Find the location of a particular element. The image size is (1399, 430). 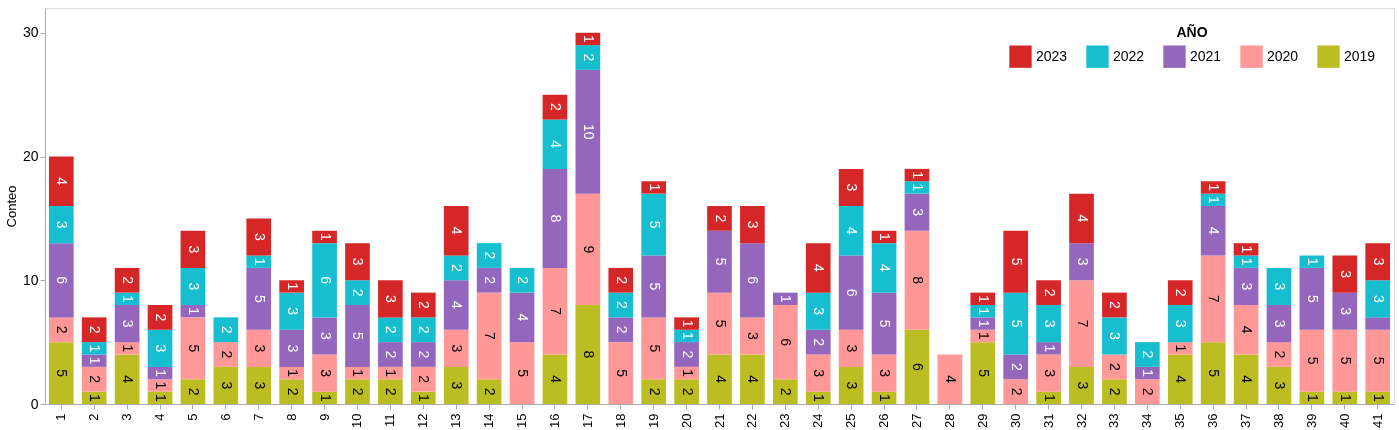

x-tick-label: 14 is located at coordinates (489, 420).